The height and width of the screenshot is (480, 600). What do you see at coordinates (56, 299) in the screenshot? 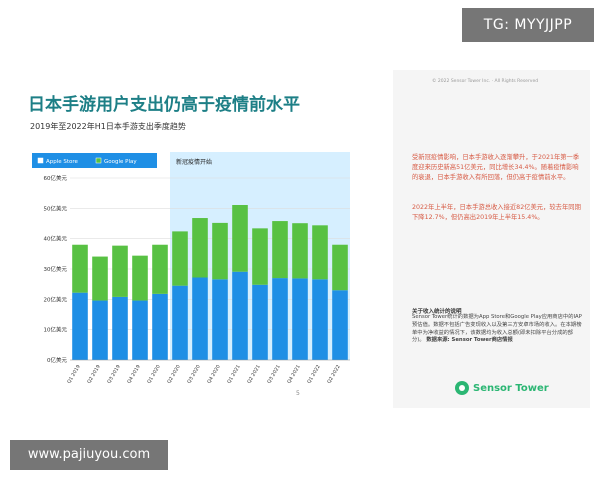
I see `y-tick-label: 20亿美元` at bounding box center [56, 299].